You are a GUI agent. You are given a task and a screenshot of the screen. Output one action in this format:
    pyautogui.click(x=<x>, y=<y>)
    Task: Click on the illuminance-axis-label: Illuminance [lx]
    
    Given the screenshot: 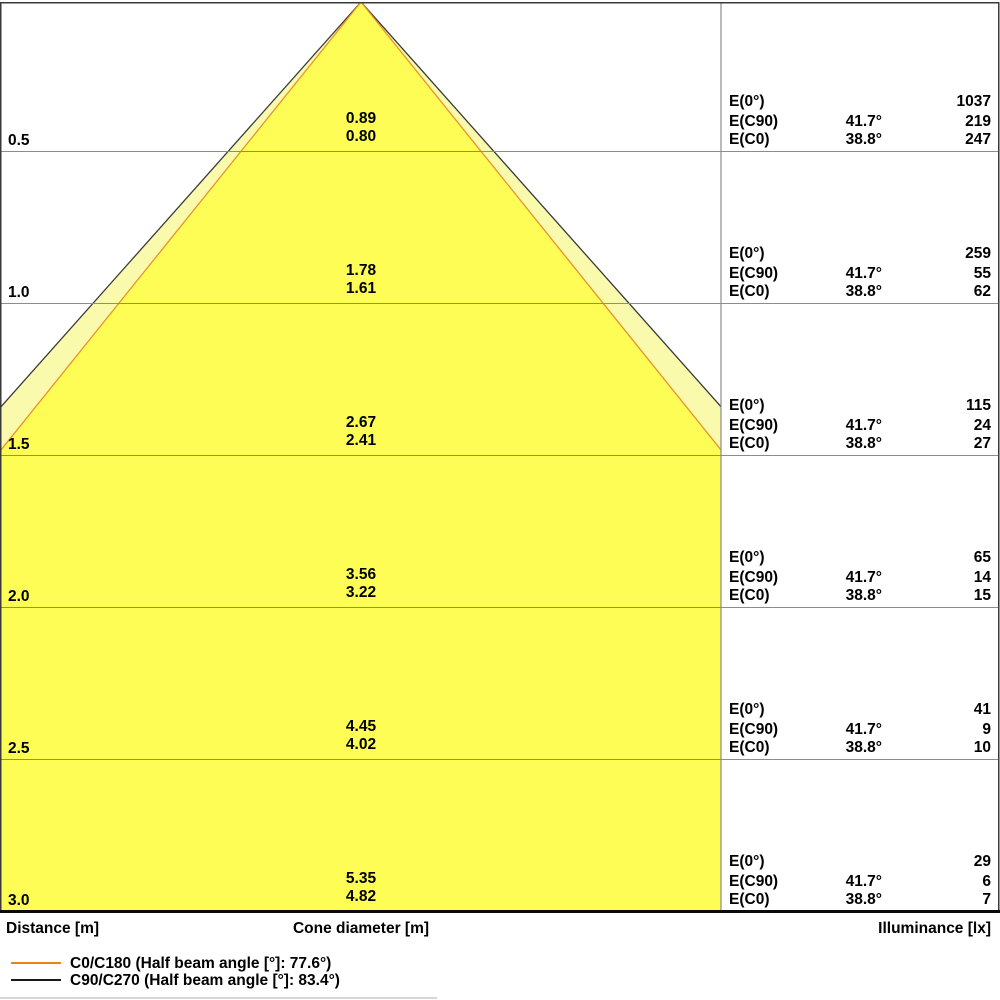 What is the action you would take?
    pyautogui.click(x=934, y=928)
    